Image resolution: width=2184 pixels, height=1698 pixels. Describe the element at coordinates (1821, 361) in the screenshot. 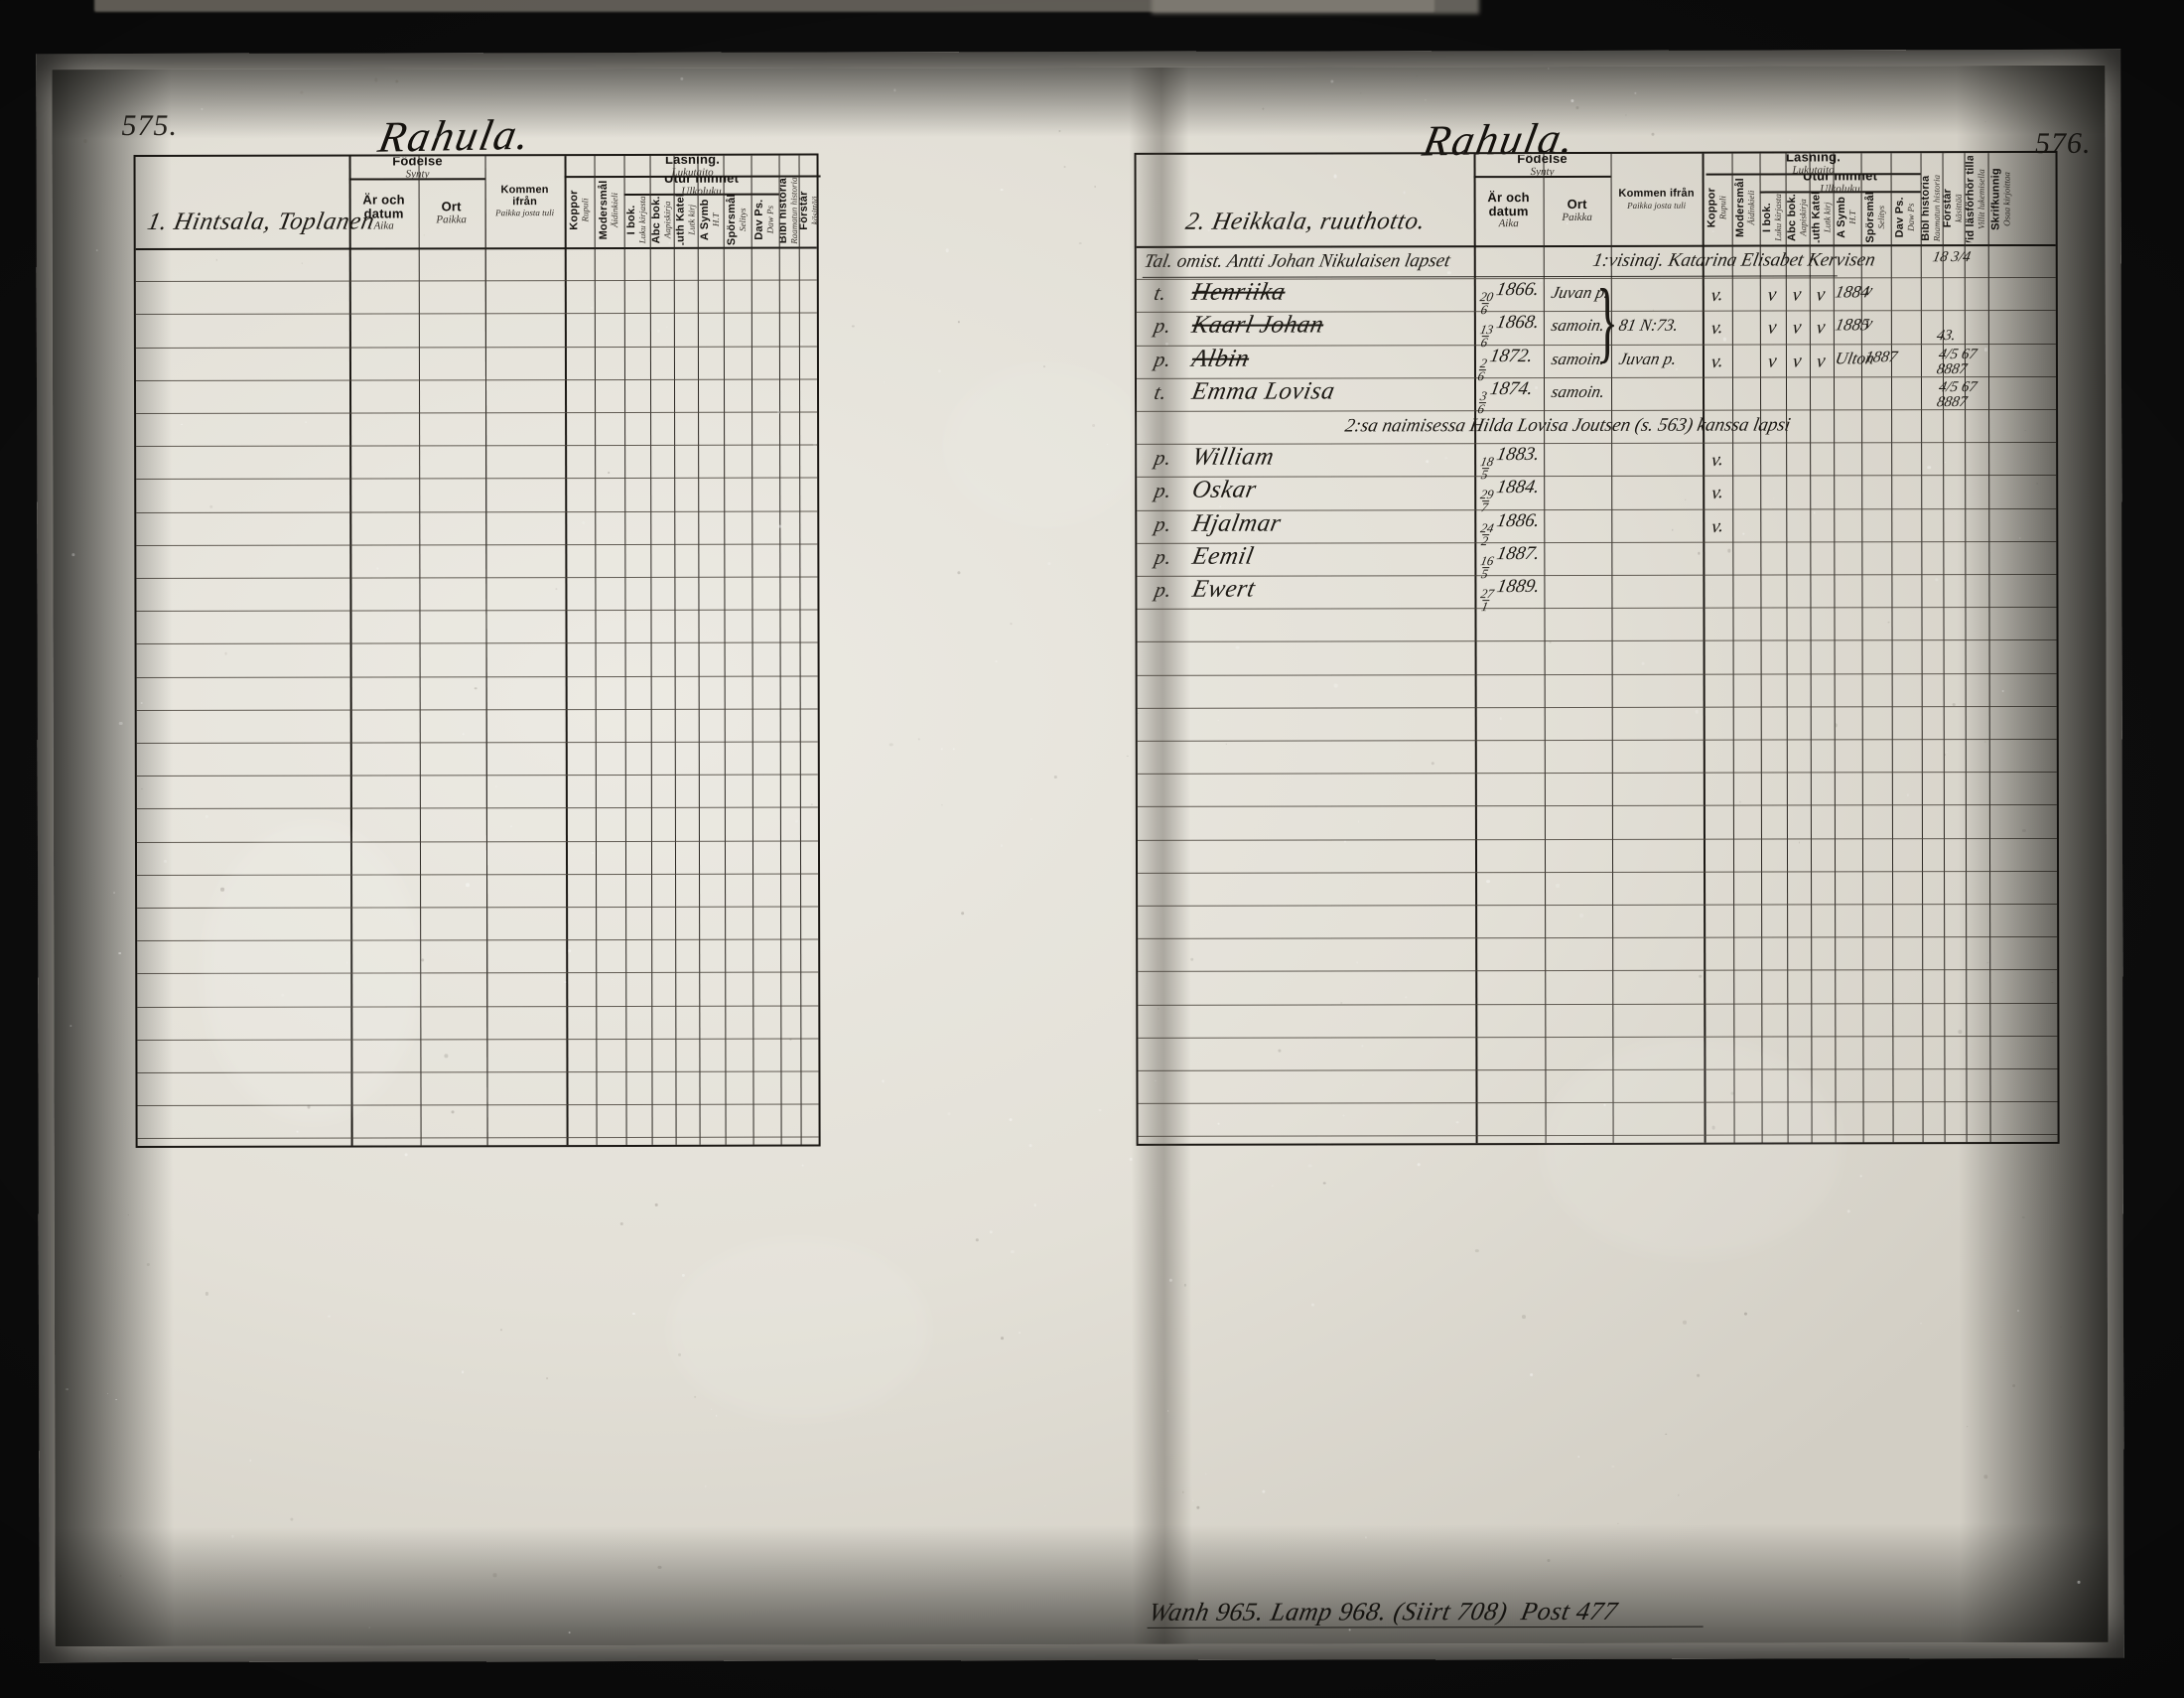

I see `entry-reading-luth-mark: v` at that location.